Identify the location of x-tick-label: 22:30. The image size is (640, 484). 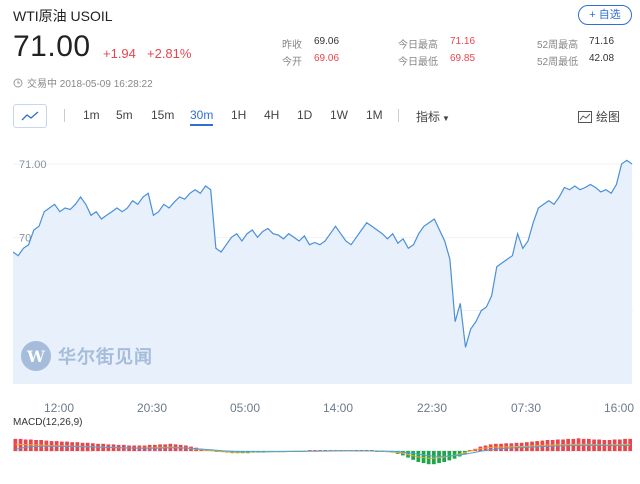
(432, 408).